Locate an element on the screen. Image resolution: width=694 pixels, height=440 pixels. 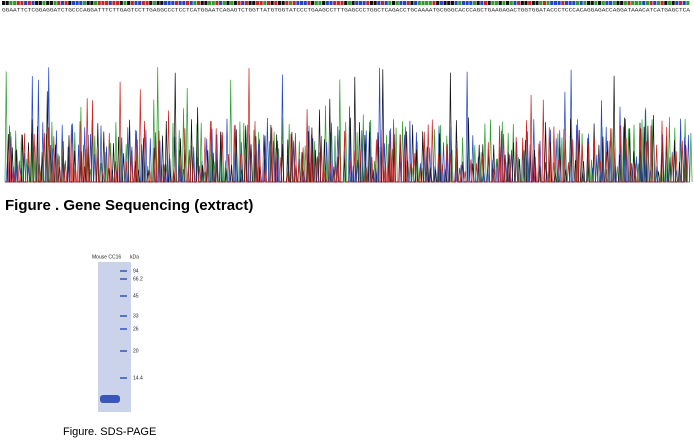
marker-label: 26 is located at coordinates (136, 329).